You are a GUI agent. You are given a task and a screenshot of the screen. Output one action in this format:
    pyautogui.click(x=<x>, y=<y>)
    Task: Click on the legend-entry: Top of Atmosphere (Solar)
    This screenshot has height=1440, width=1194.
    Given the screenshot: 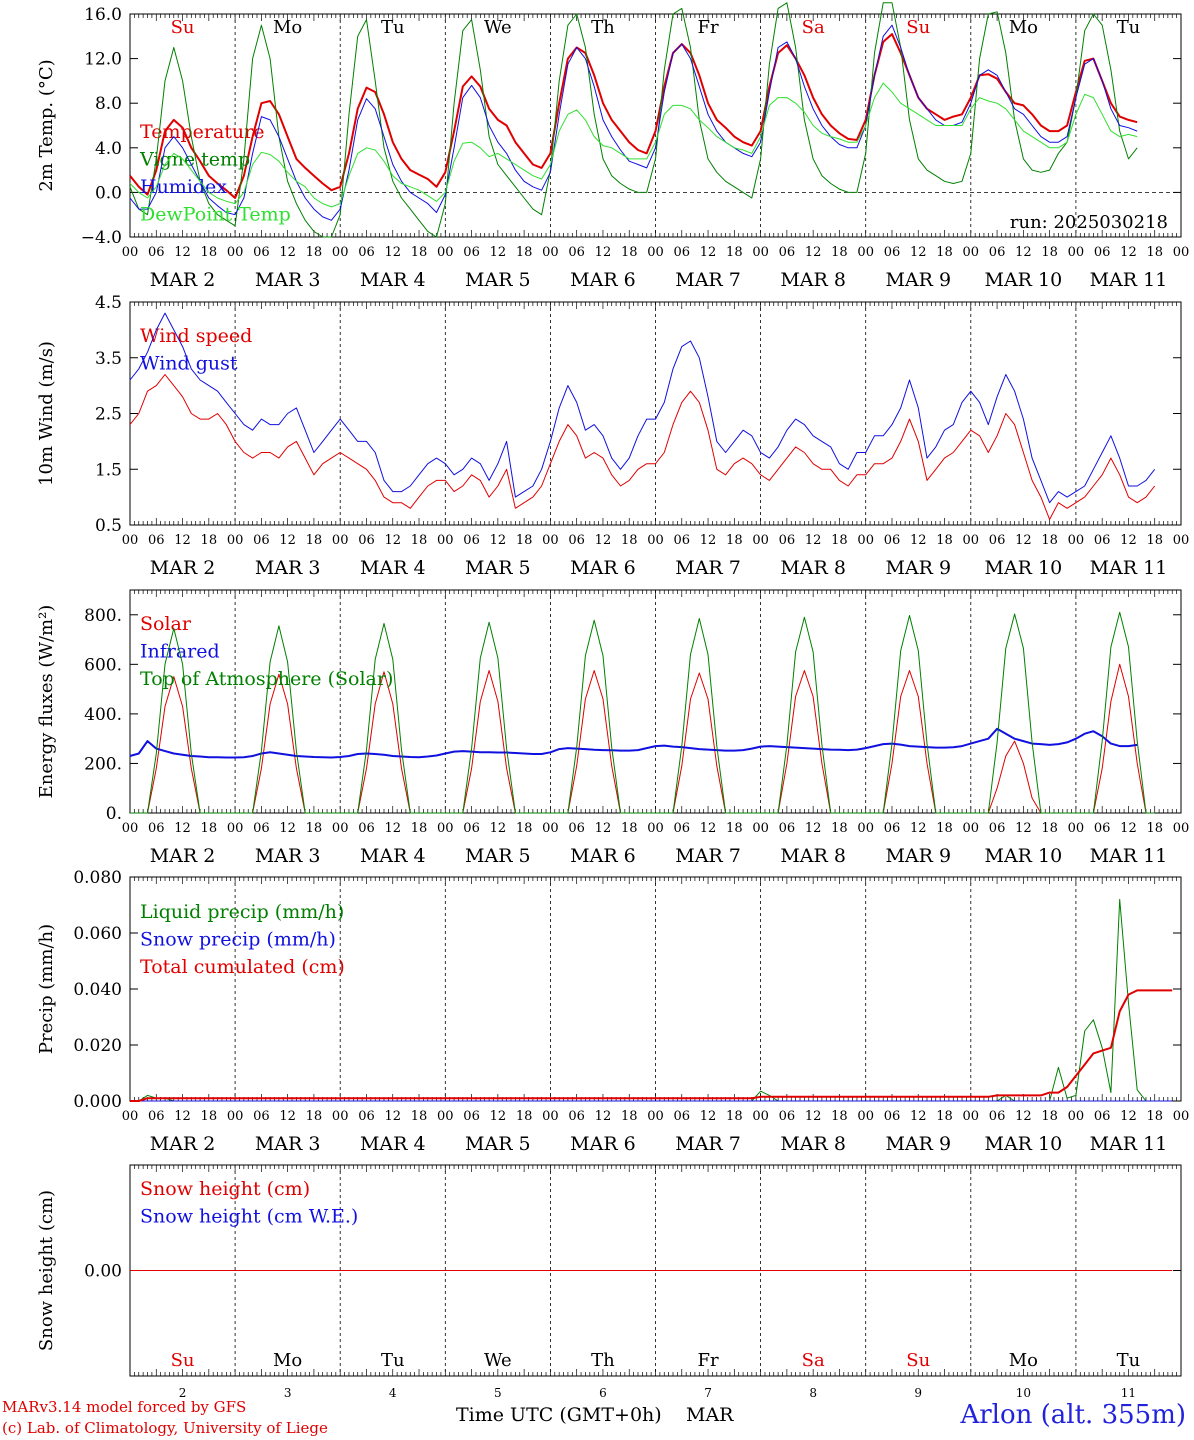 What is the action you would take?
    pyautogui.click(x=266, y=679)
    